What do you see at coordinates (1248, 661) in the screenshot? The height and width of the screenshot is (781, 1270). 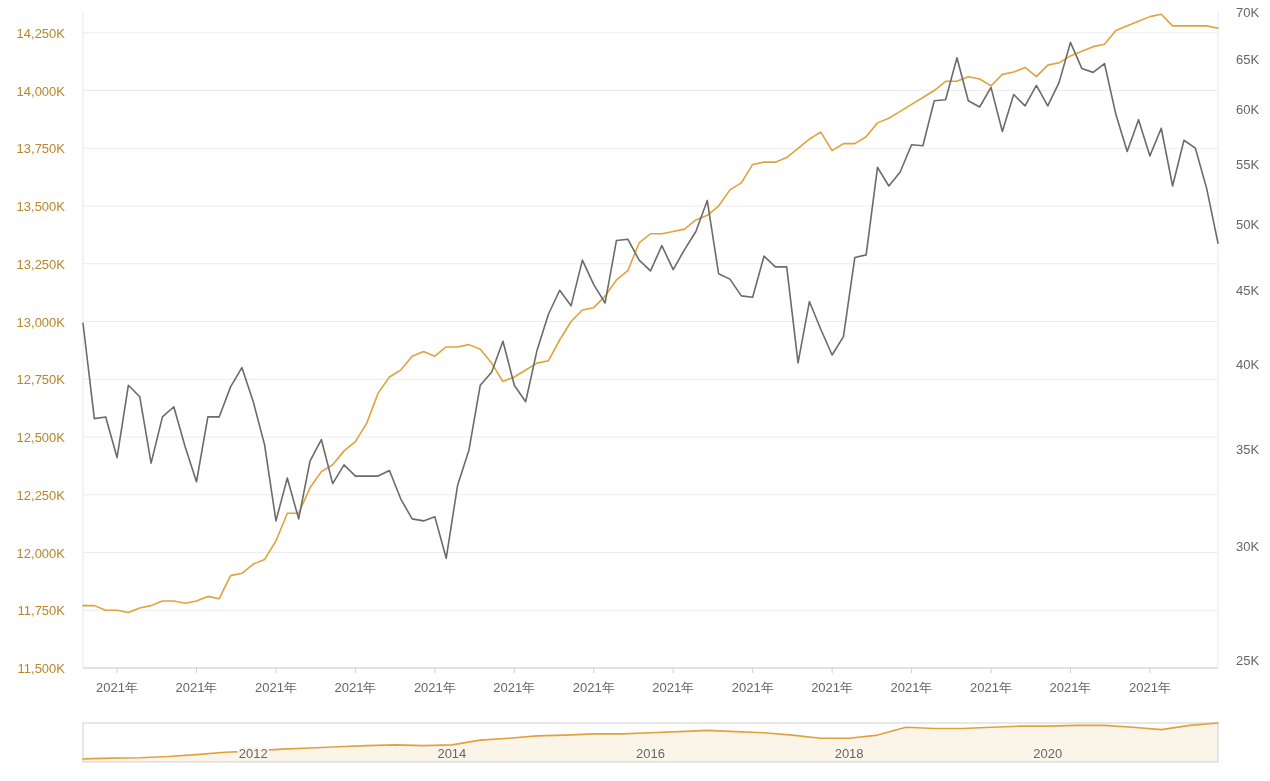 I see `y2-tick-label: 25K` at bounding box center [1248, 661].